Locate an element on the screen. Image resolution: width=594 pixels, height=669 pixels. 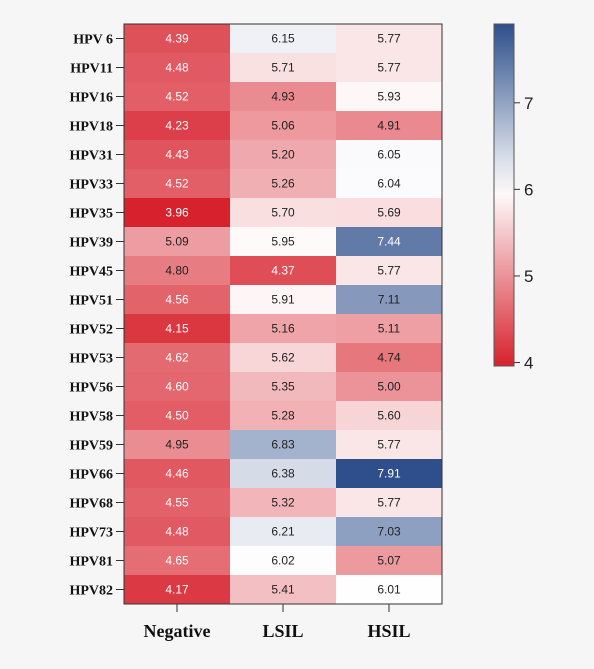
cell-value-label: 4.91 is located at coordinates (389, 126).